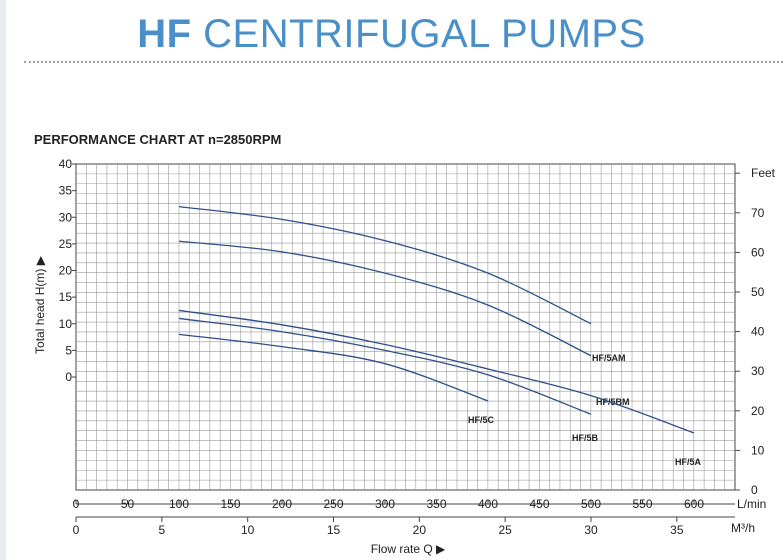 This screenshot has height=560, width=783. I want to click on y-tick-label: 40, so click(66, 164).